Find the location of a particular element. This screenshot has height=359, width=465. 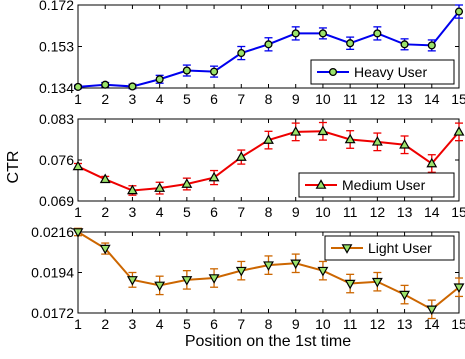

y-tick-label: 0.0216 is located at coordinates (52, 232).